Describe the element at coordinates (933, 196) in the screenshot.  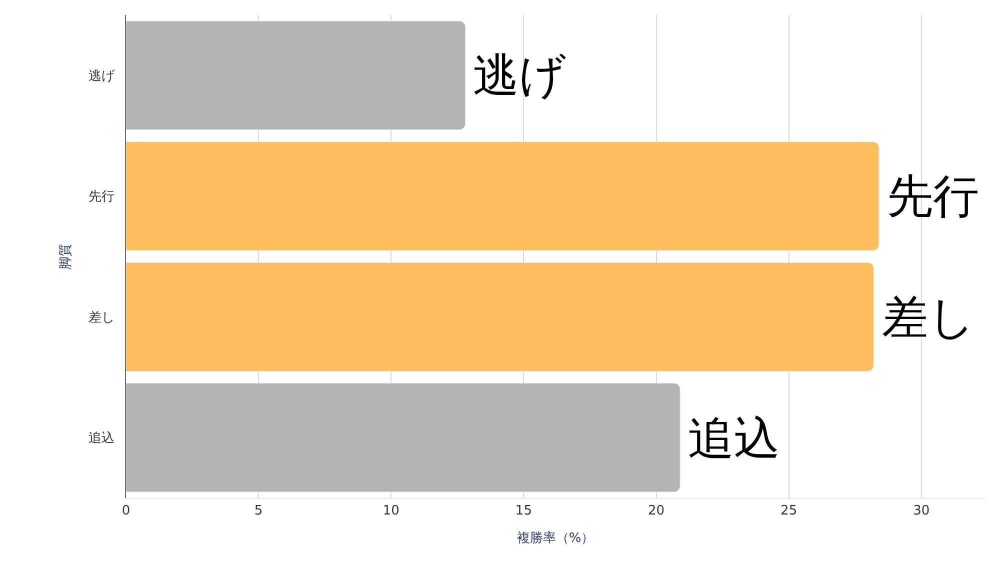
I see `annotation: 先行` at that location.